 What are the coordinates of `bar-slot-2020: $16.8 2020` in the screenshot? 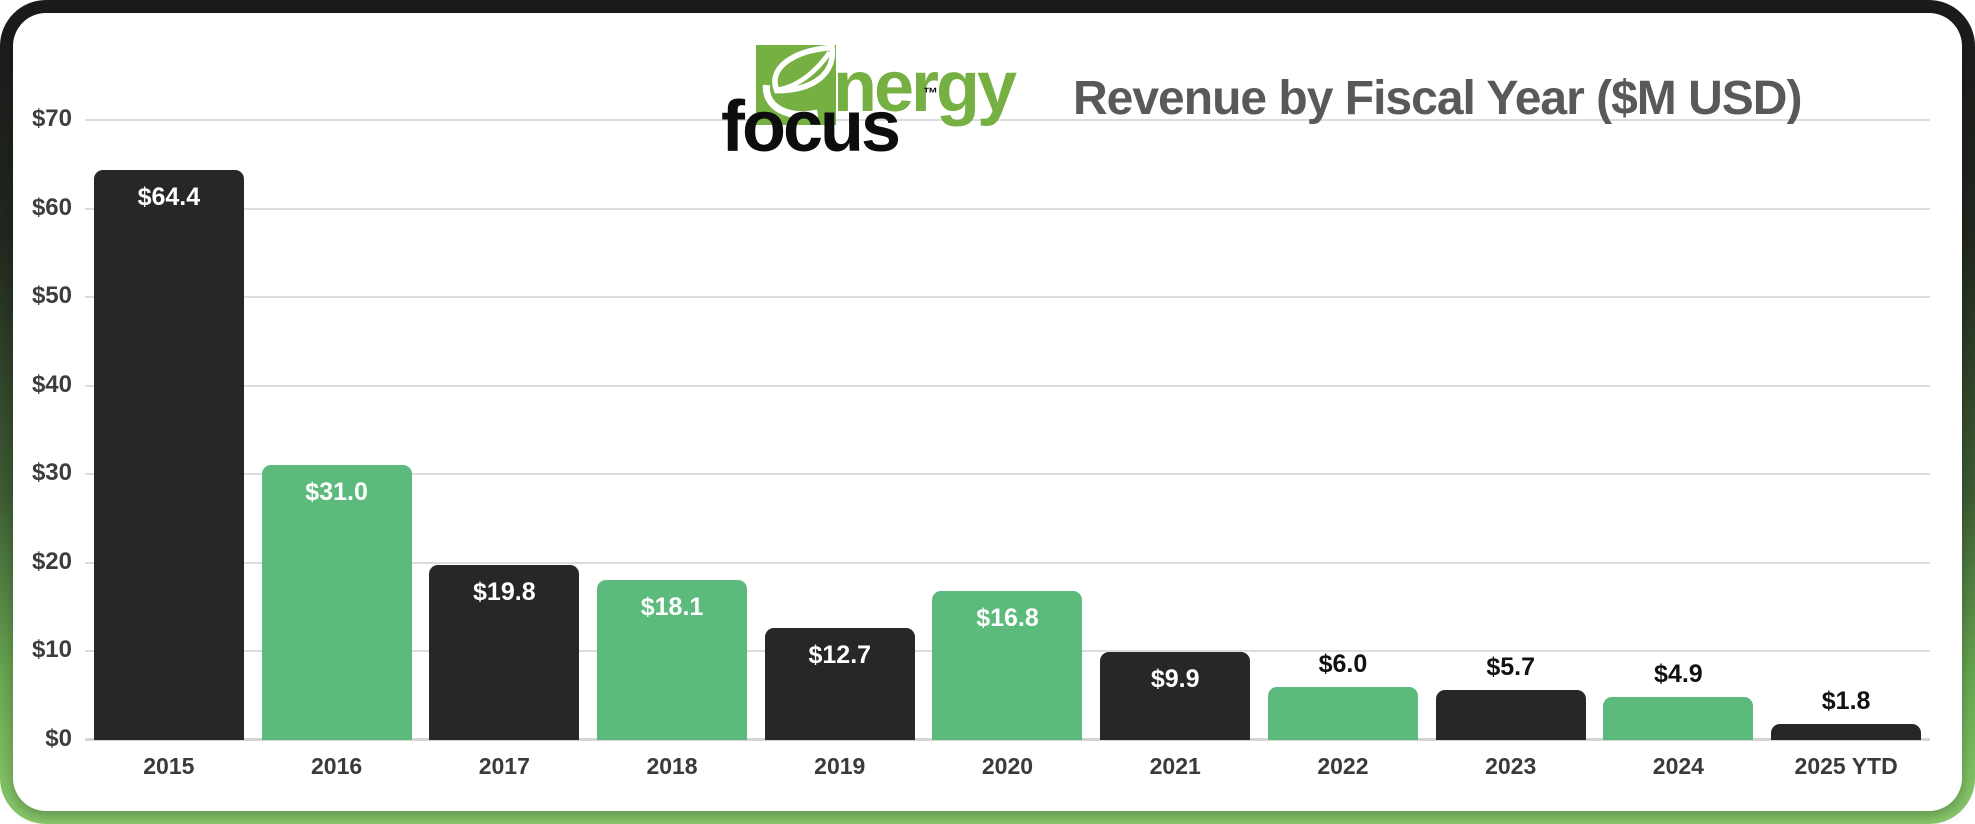 It's located at (1008, 449).